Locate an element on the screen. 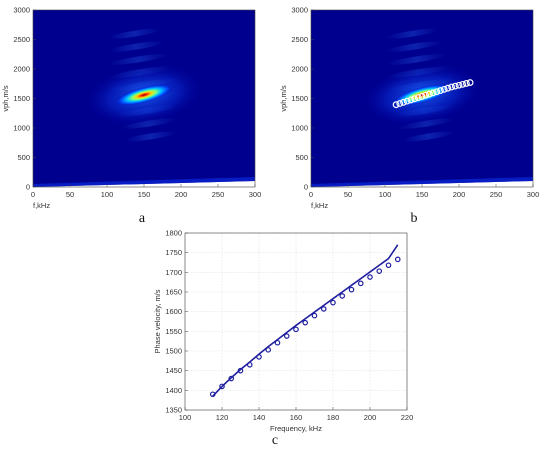  x-axis-label: Frequency, kHz is located at coordinates (296, 428).